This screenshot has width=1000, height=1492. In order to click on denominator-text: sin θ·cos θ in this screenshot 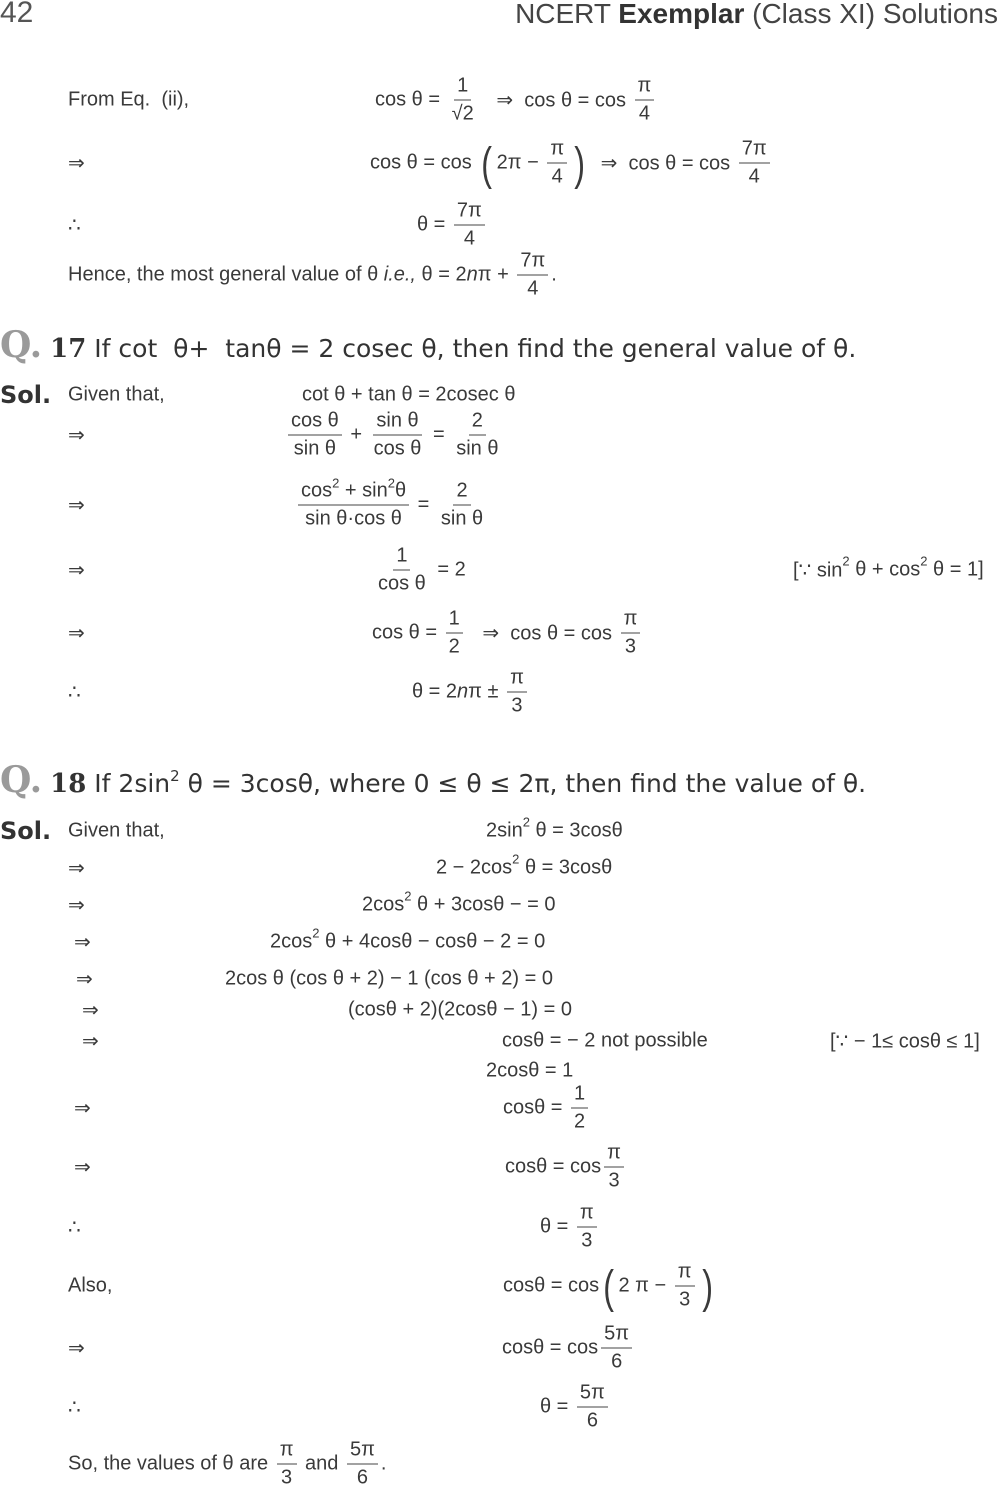, I will do `click(353, 518)`.